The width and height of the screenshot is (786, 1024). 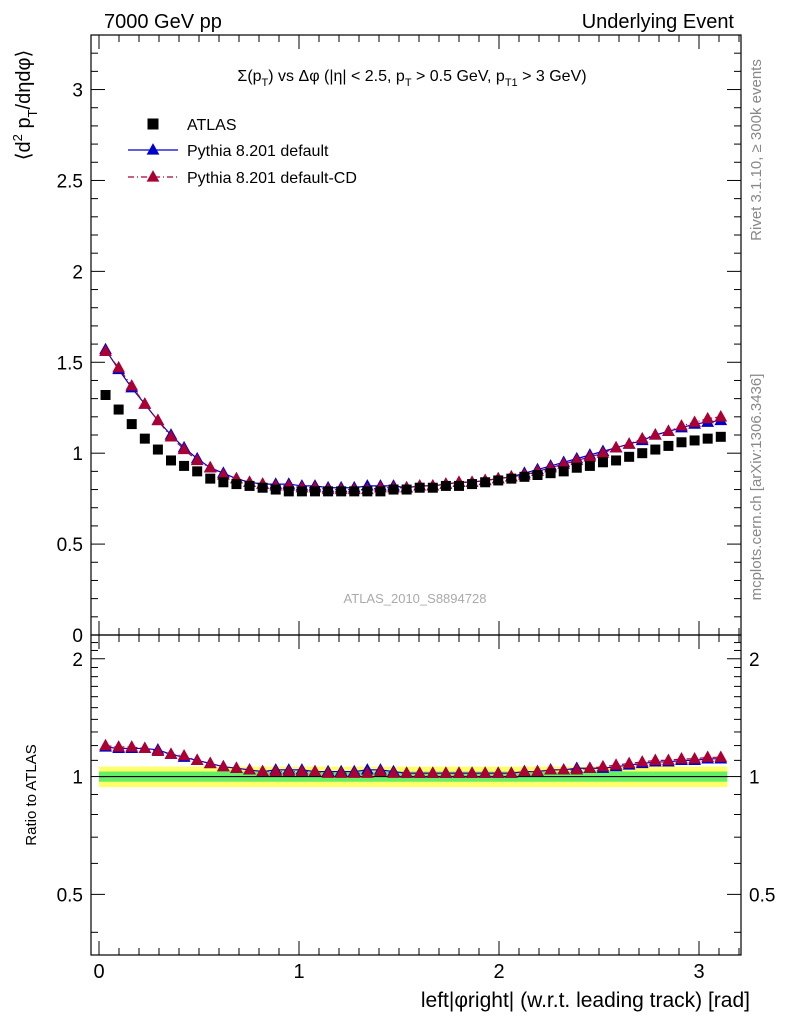 What do you see at coordinates (31, 794) in the screenshot?
I see `ratio-y-label: Ratio to ATLAS` at bounding box center [31, 794].